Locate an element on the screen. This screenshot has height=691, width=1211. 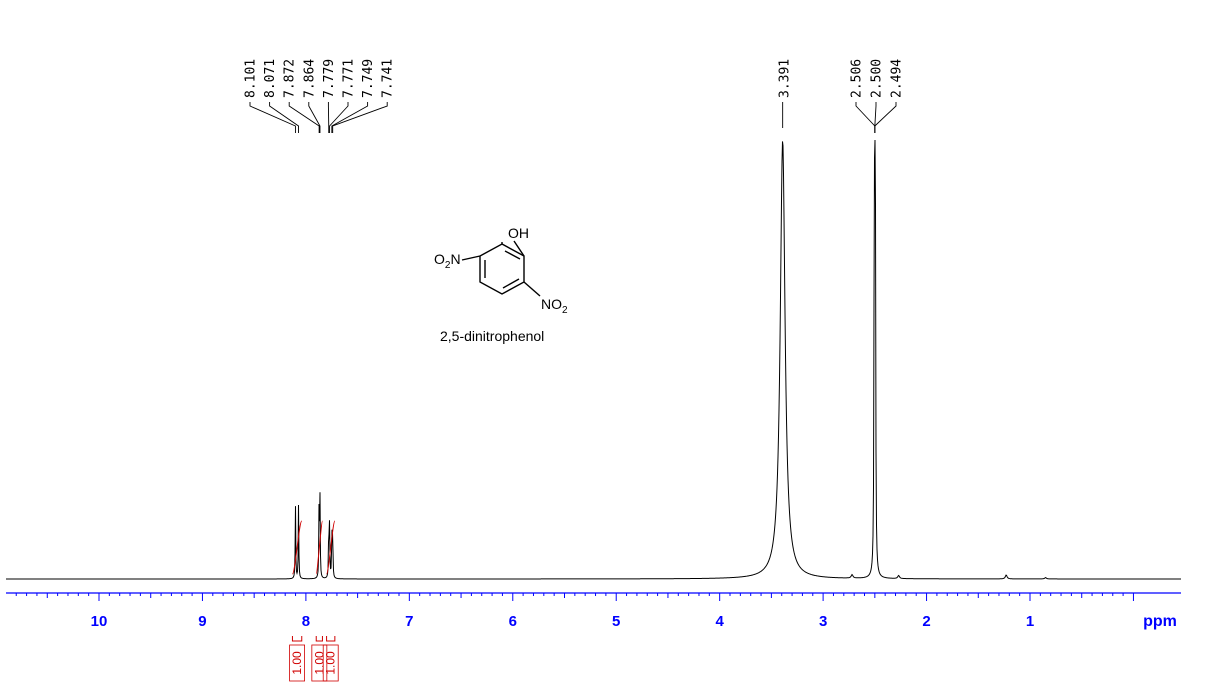
peak-leader-2.494 is located at coordinates (885, 117).